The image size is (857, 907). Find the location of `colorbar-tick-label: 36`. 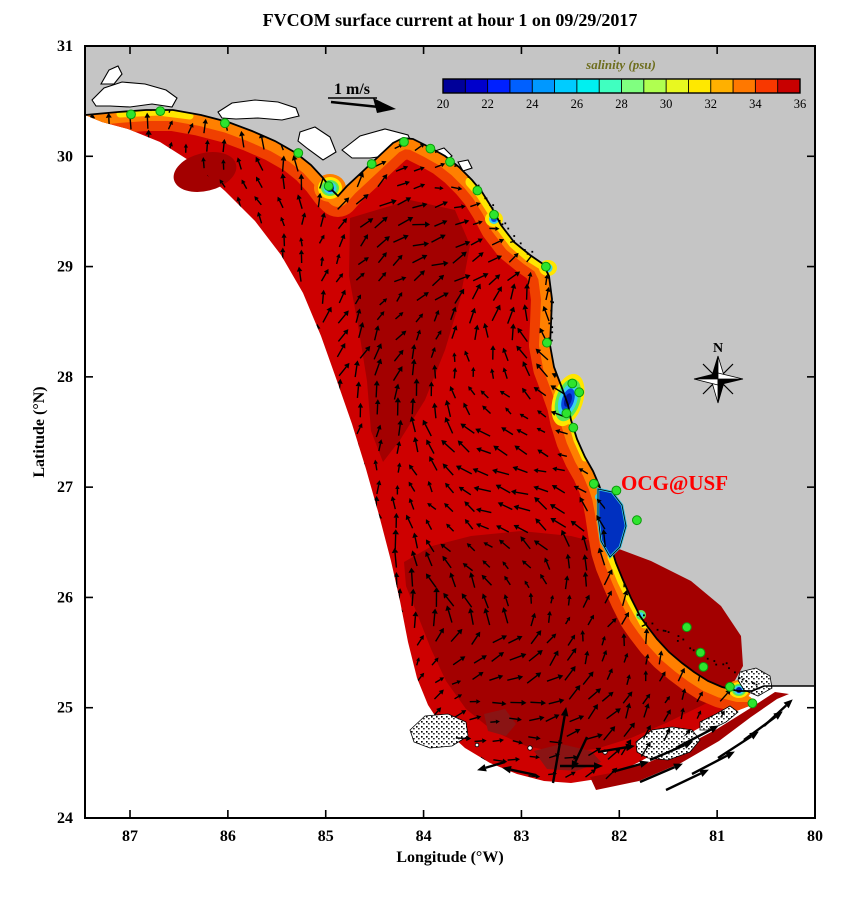

colorbar-tick-label: 36 is located at coordinates (800, 104).